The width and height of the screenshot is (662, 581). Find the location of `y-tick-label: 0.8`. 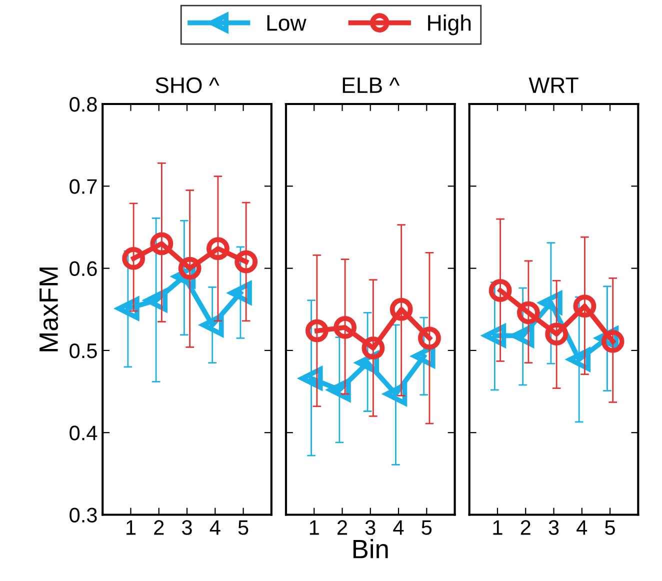

y-tick-label: 0.8 is located at coordinates (83, 104).